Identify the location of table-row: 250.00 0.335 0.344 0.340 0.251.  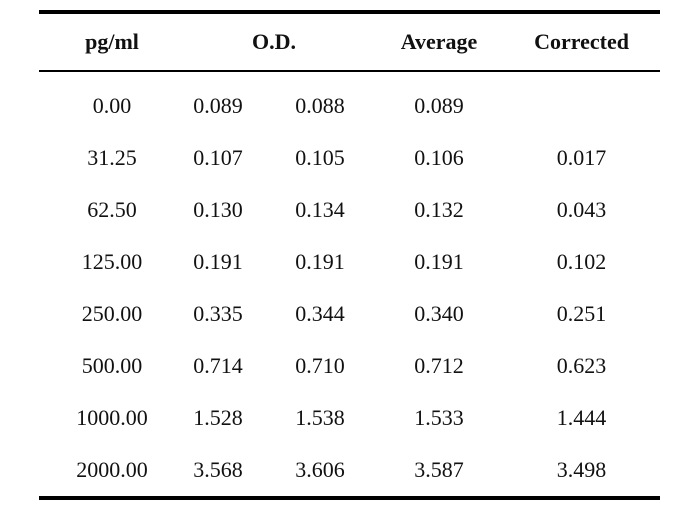
(349, 314).